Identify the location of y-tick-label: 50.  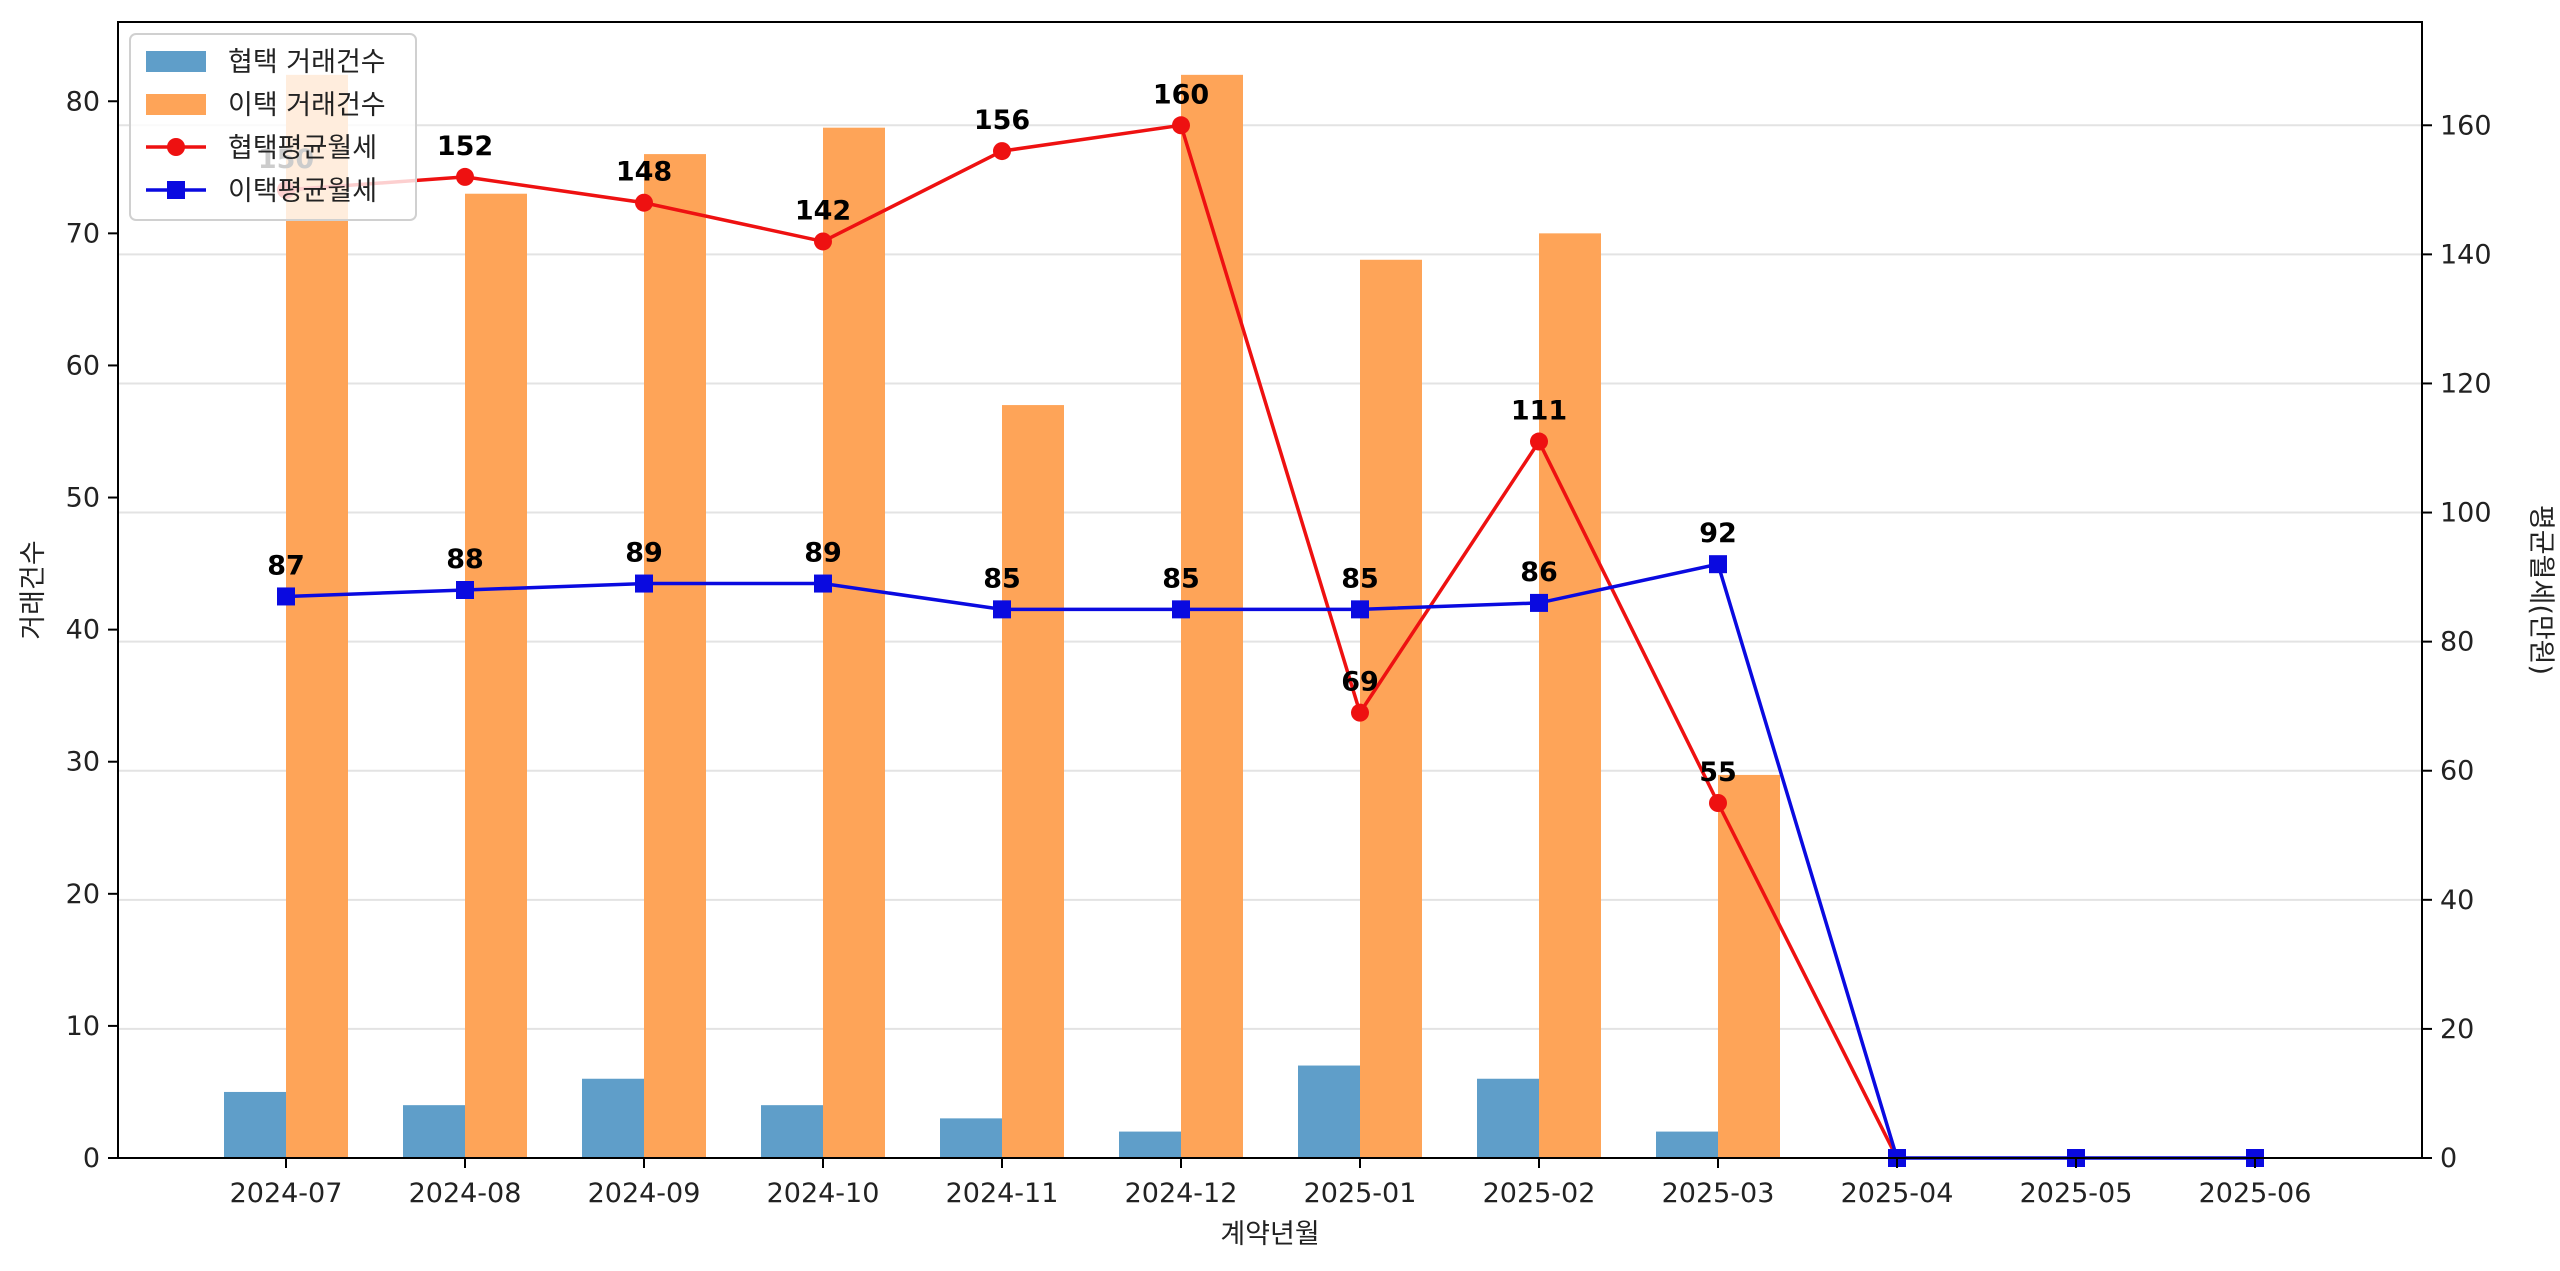
(83, 498).